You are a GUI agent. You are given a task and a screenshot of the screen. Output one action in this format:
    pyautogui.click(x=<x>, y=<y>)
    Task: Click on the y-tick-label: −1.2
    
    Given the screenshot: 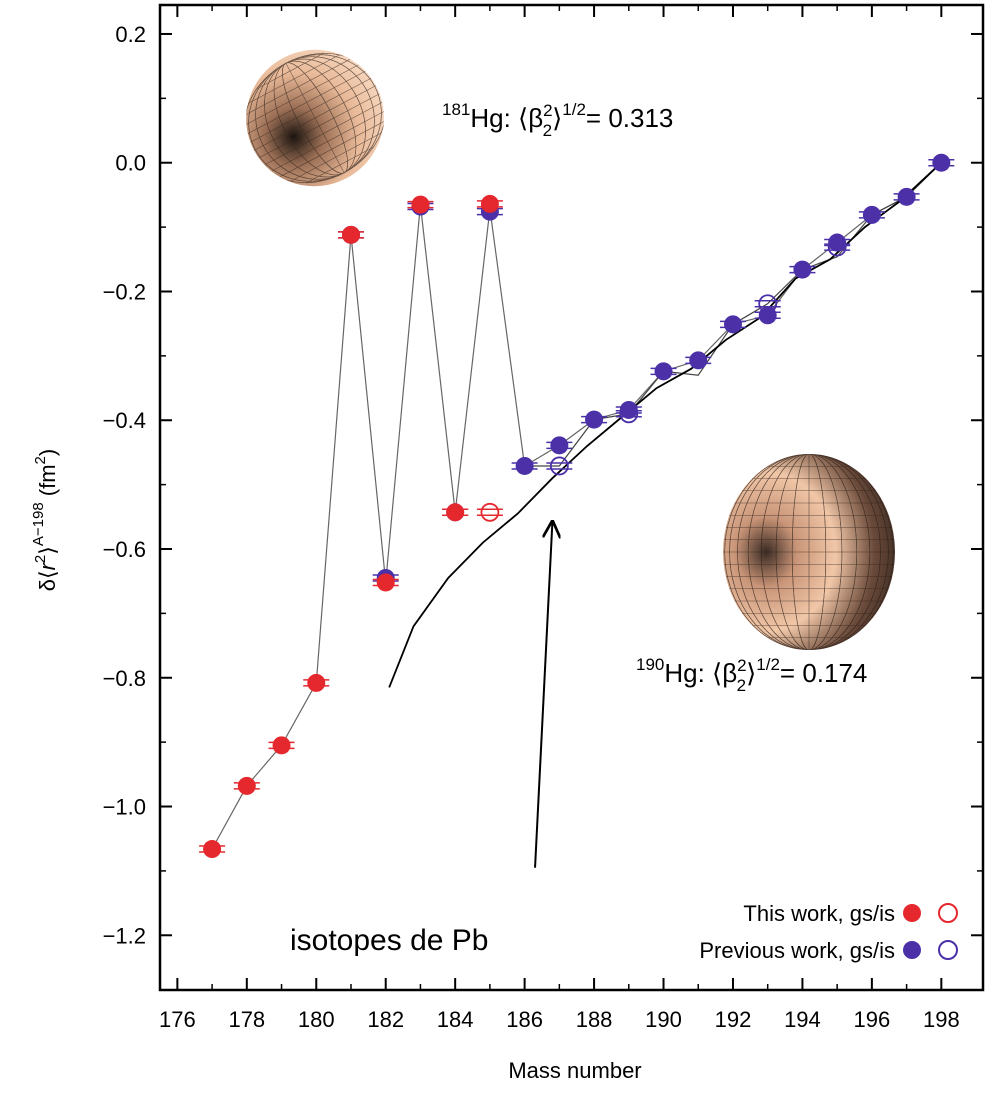 What is the action you would take?
    pyautogui.click(x=124, y=935)
    